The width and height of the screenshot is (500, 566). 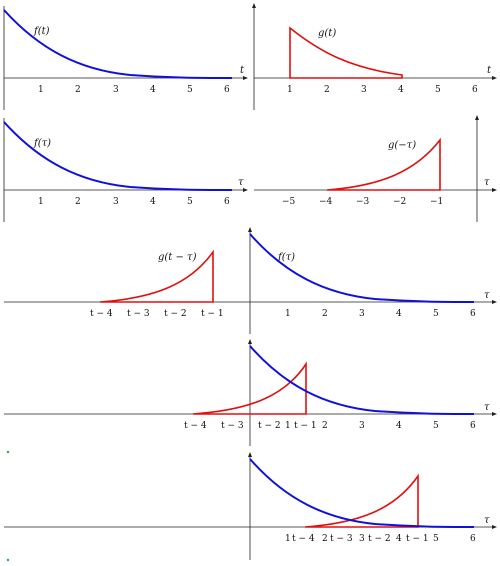 What do you see at coordinates (41, 202) in the screenshot?
I see `p3-tick-1: 1` at bounding box center [41, 202].